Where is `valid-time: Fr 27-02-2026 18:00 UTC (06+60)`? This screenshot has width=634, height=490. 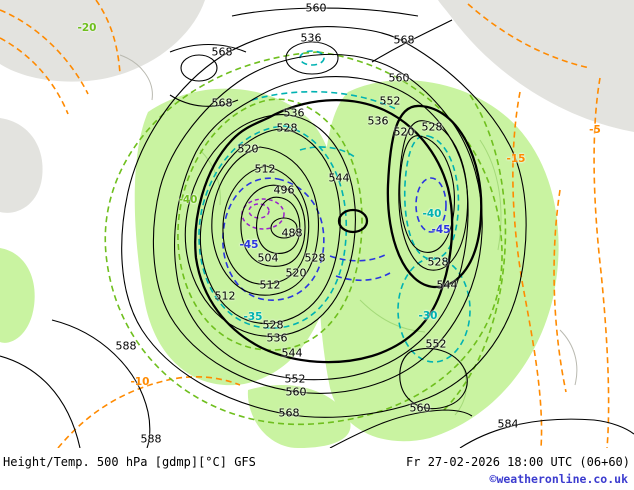 valid-time: Fr 27-02-2026 18:00 UTC (06+60) is located at coordinates (518, 462).